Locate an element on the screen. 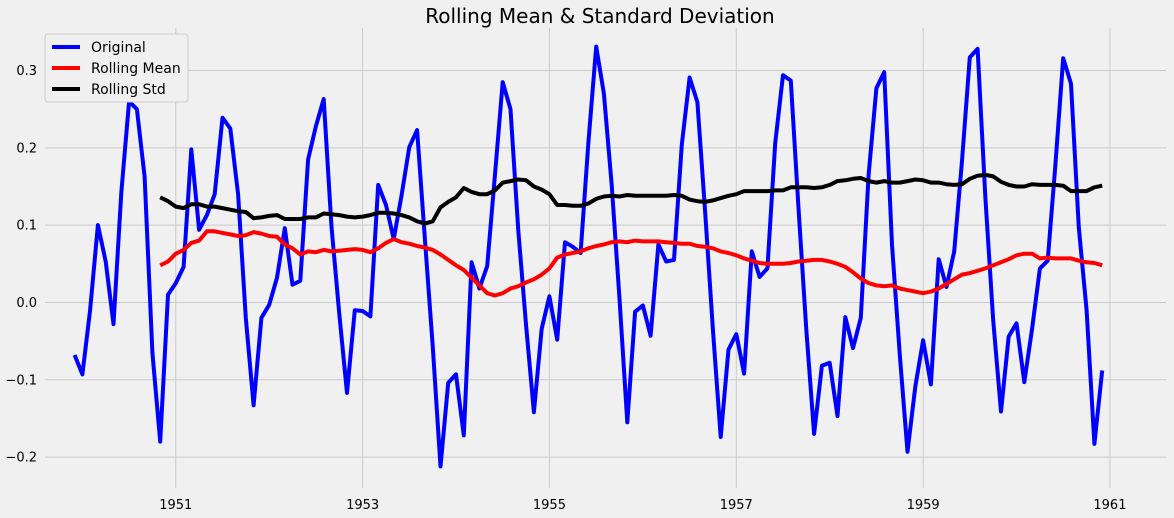  series-line-rolling-mean is located at coordinates (631, 263).